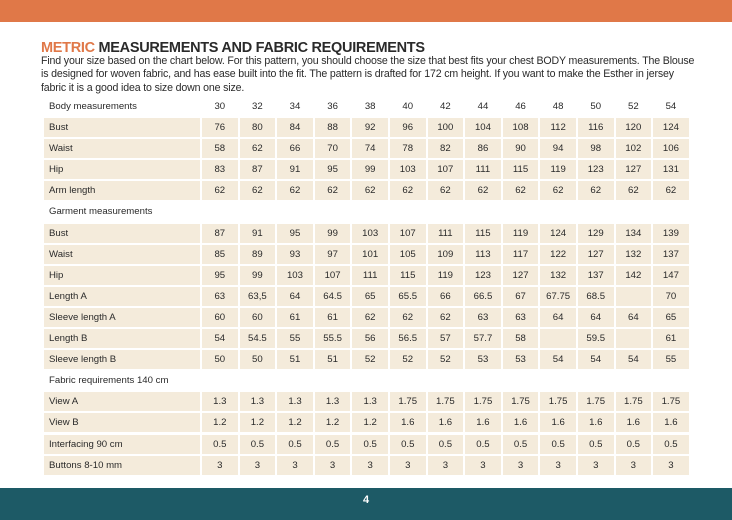  I want to click on value-cell: 60, so click(257, 317).